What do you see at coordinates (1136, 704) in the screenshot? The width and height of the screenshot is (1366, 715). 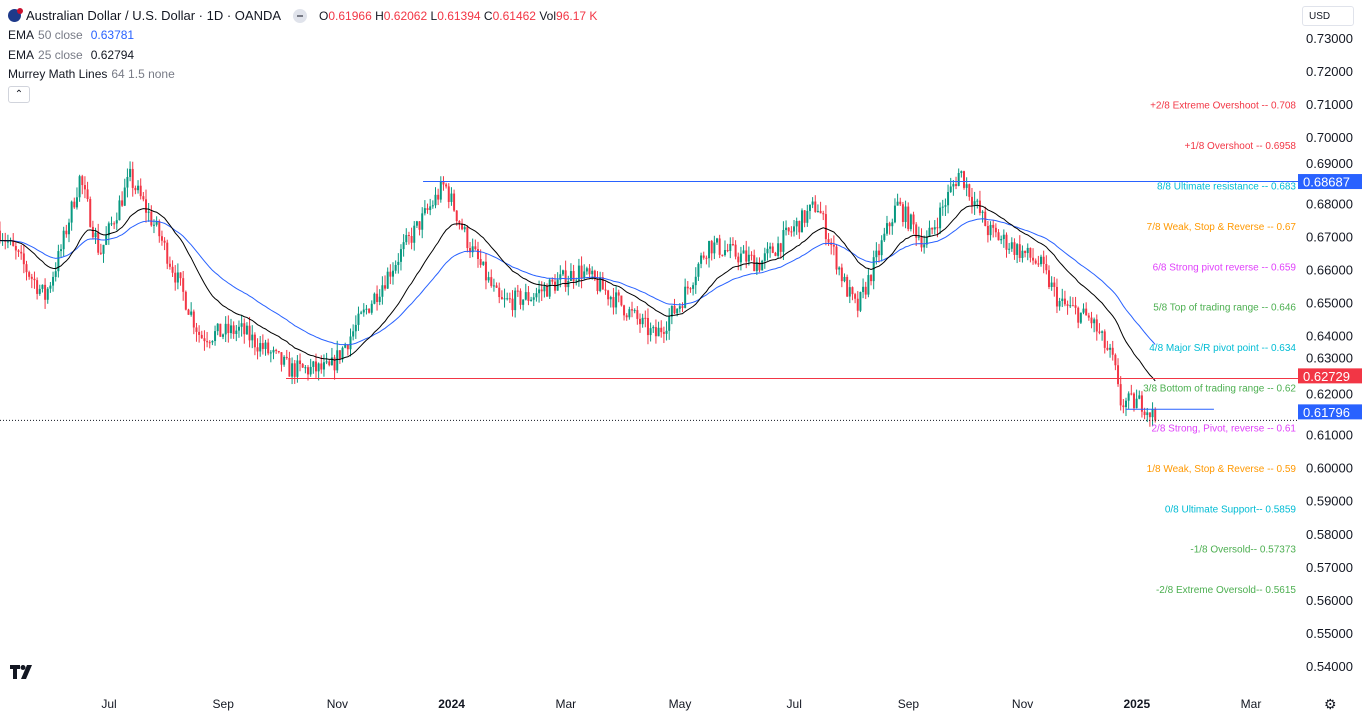 I see `time-tick: 2025` at bounding box center [1136, 704].